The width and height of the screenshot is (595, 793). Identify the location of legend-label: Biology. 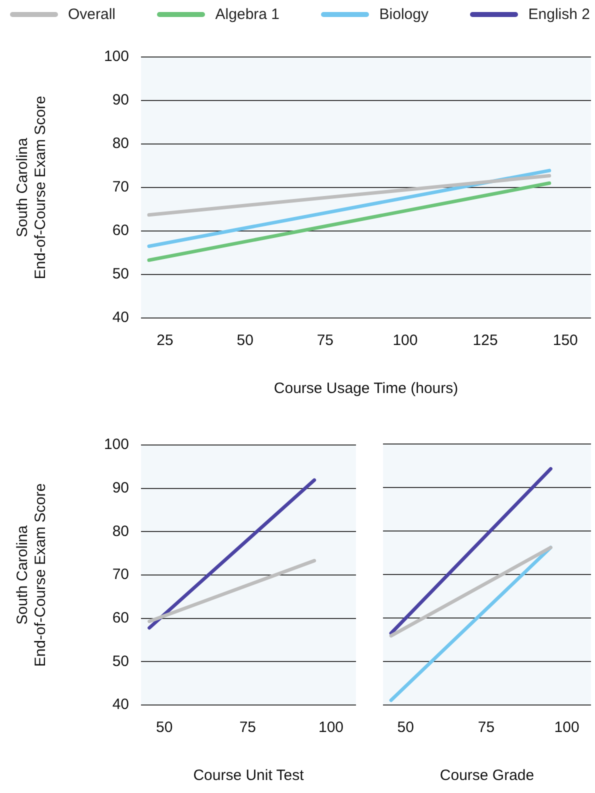
(403, 14).